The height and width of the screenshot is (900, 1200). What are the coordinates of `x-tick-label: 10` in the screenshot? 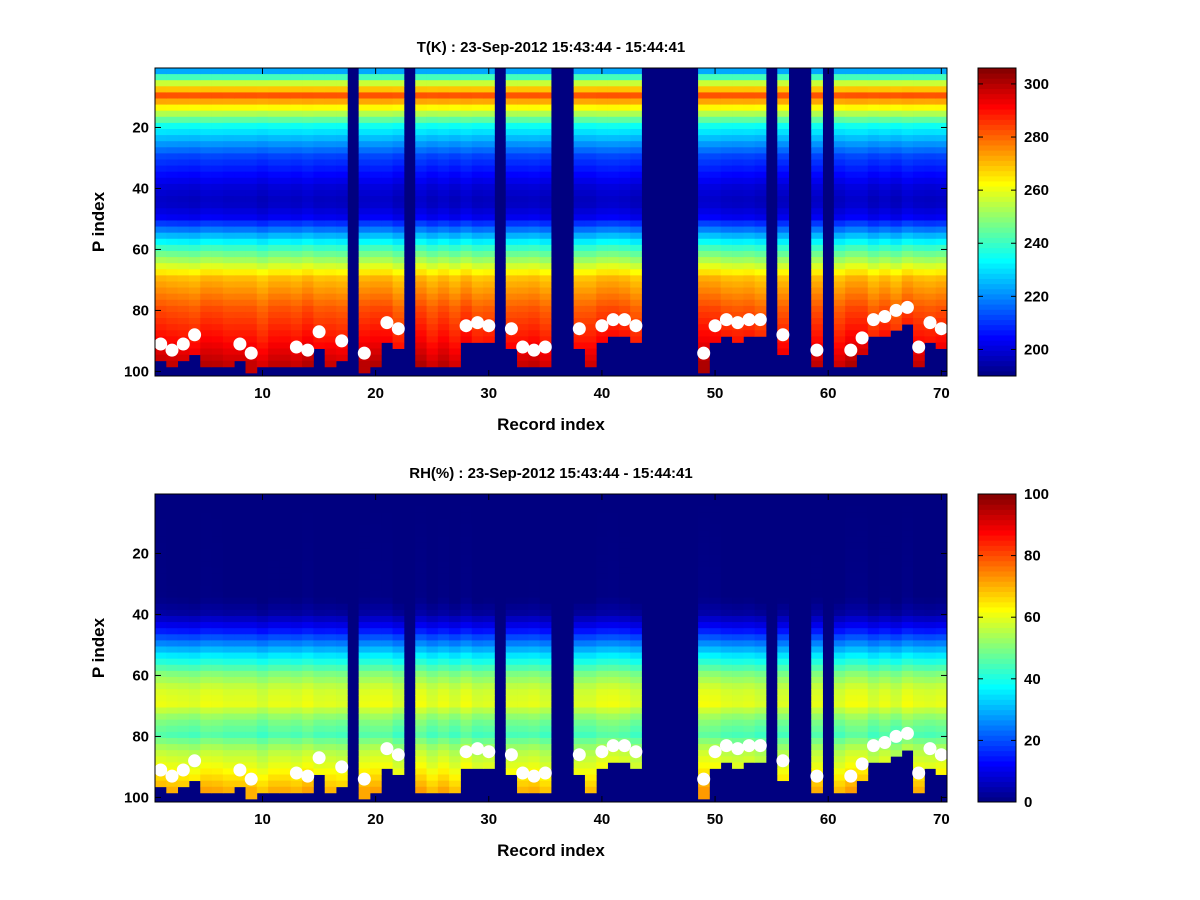 It's located at (262, 393).